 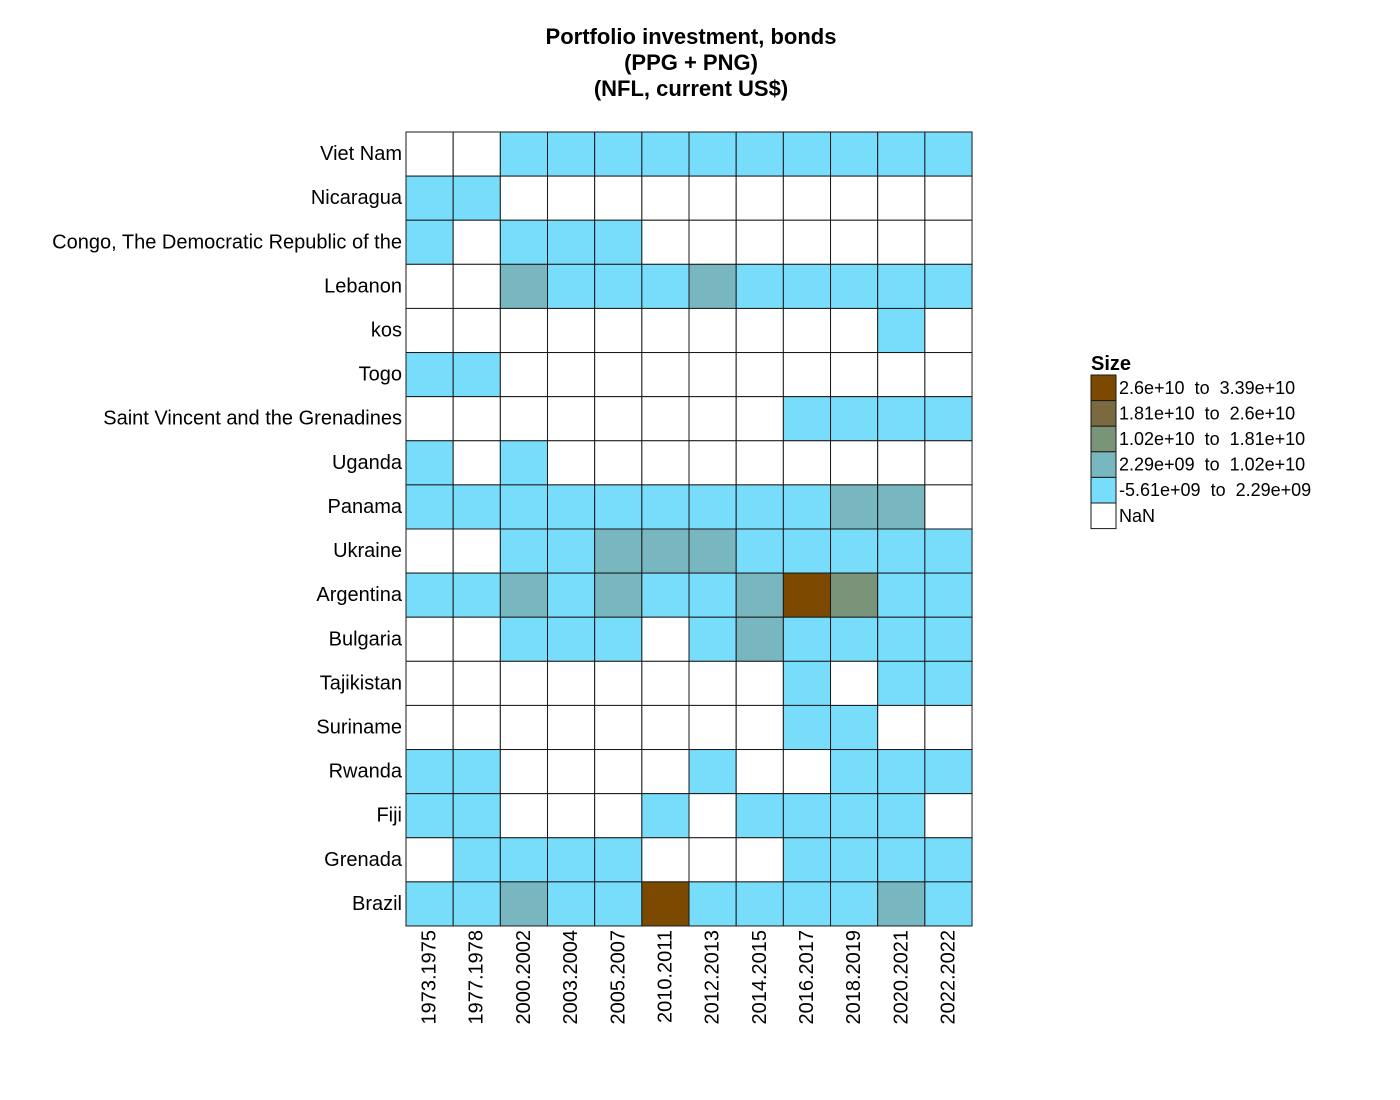 I want to click on heatmap-cell-bulgaria-1977-1978, so click(x=476, y=639).